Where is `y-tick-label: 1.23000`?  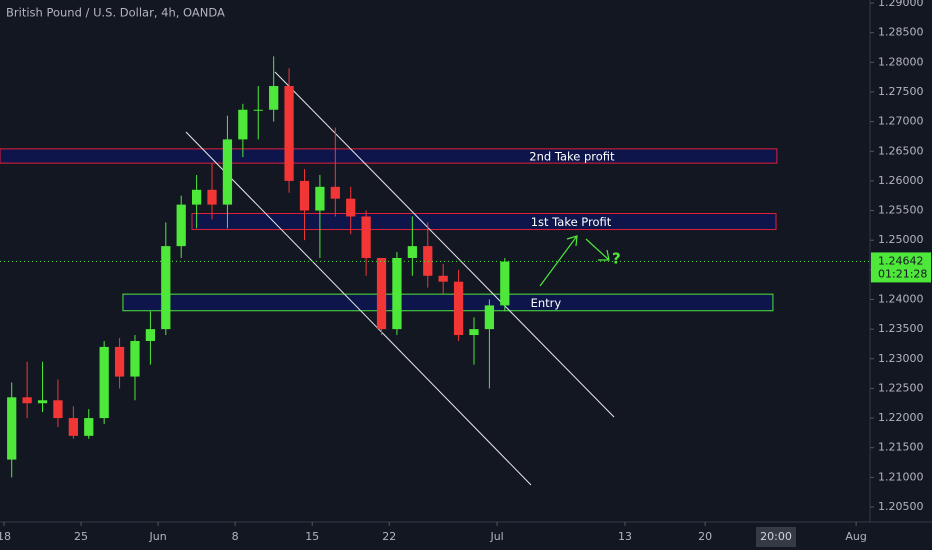 y-tick-label: 1.23000 is located at coordinates (901, 358).